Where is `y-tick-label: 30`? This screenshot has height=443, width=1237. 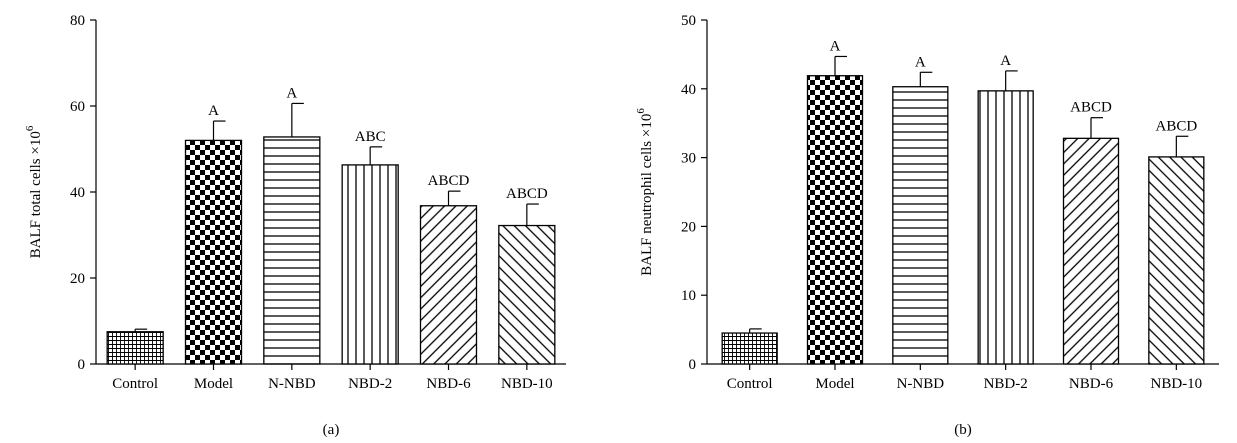 y-tick-label: 30 is located at coordinates (688, 159).